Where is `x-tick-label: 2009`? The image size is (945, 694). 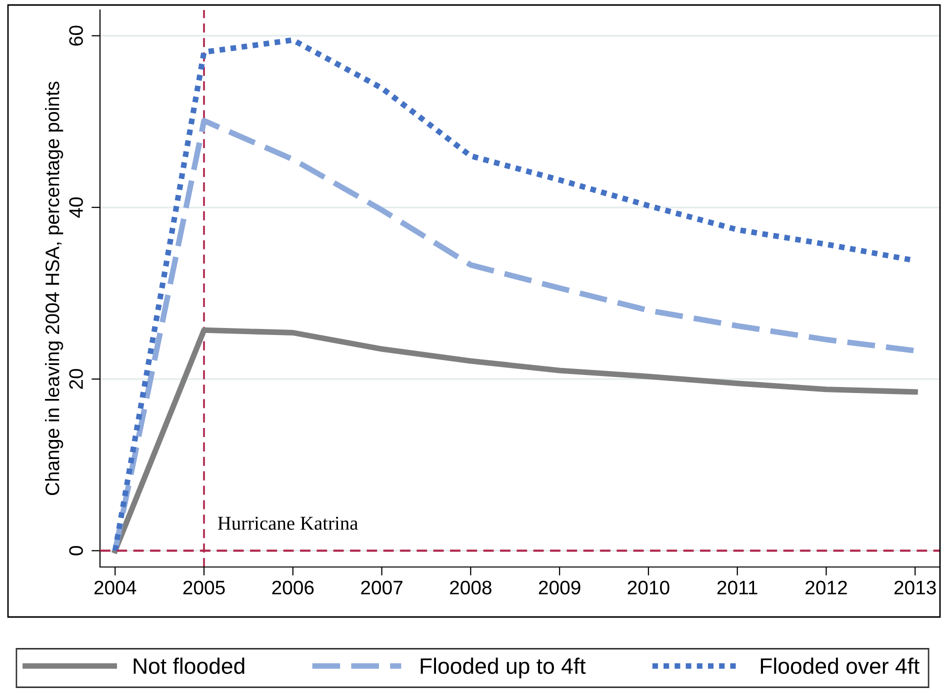
x-tick-label: 2009 is located at coordinates (559, 587).